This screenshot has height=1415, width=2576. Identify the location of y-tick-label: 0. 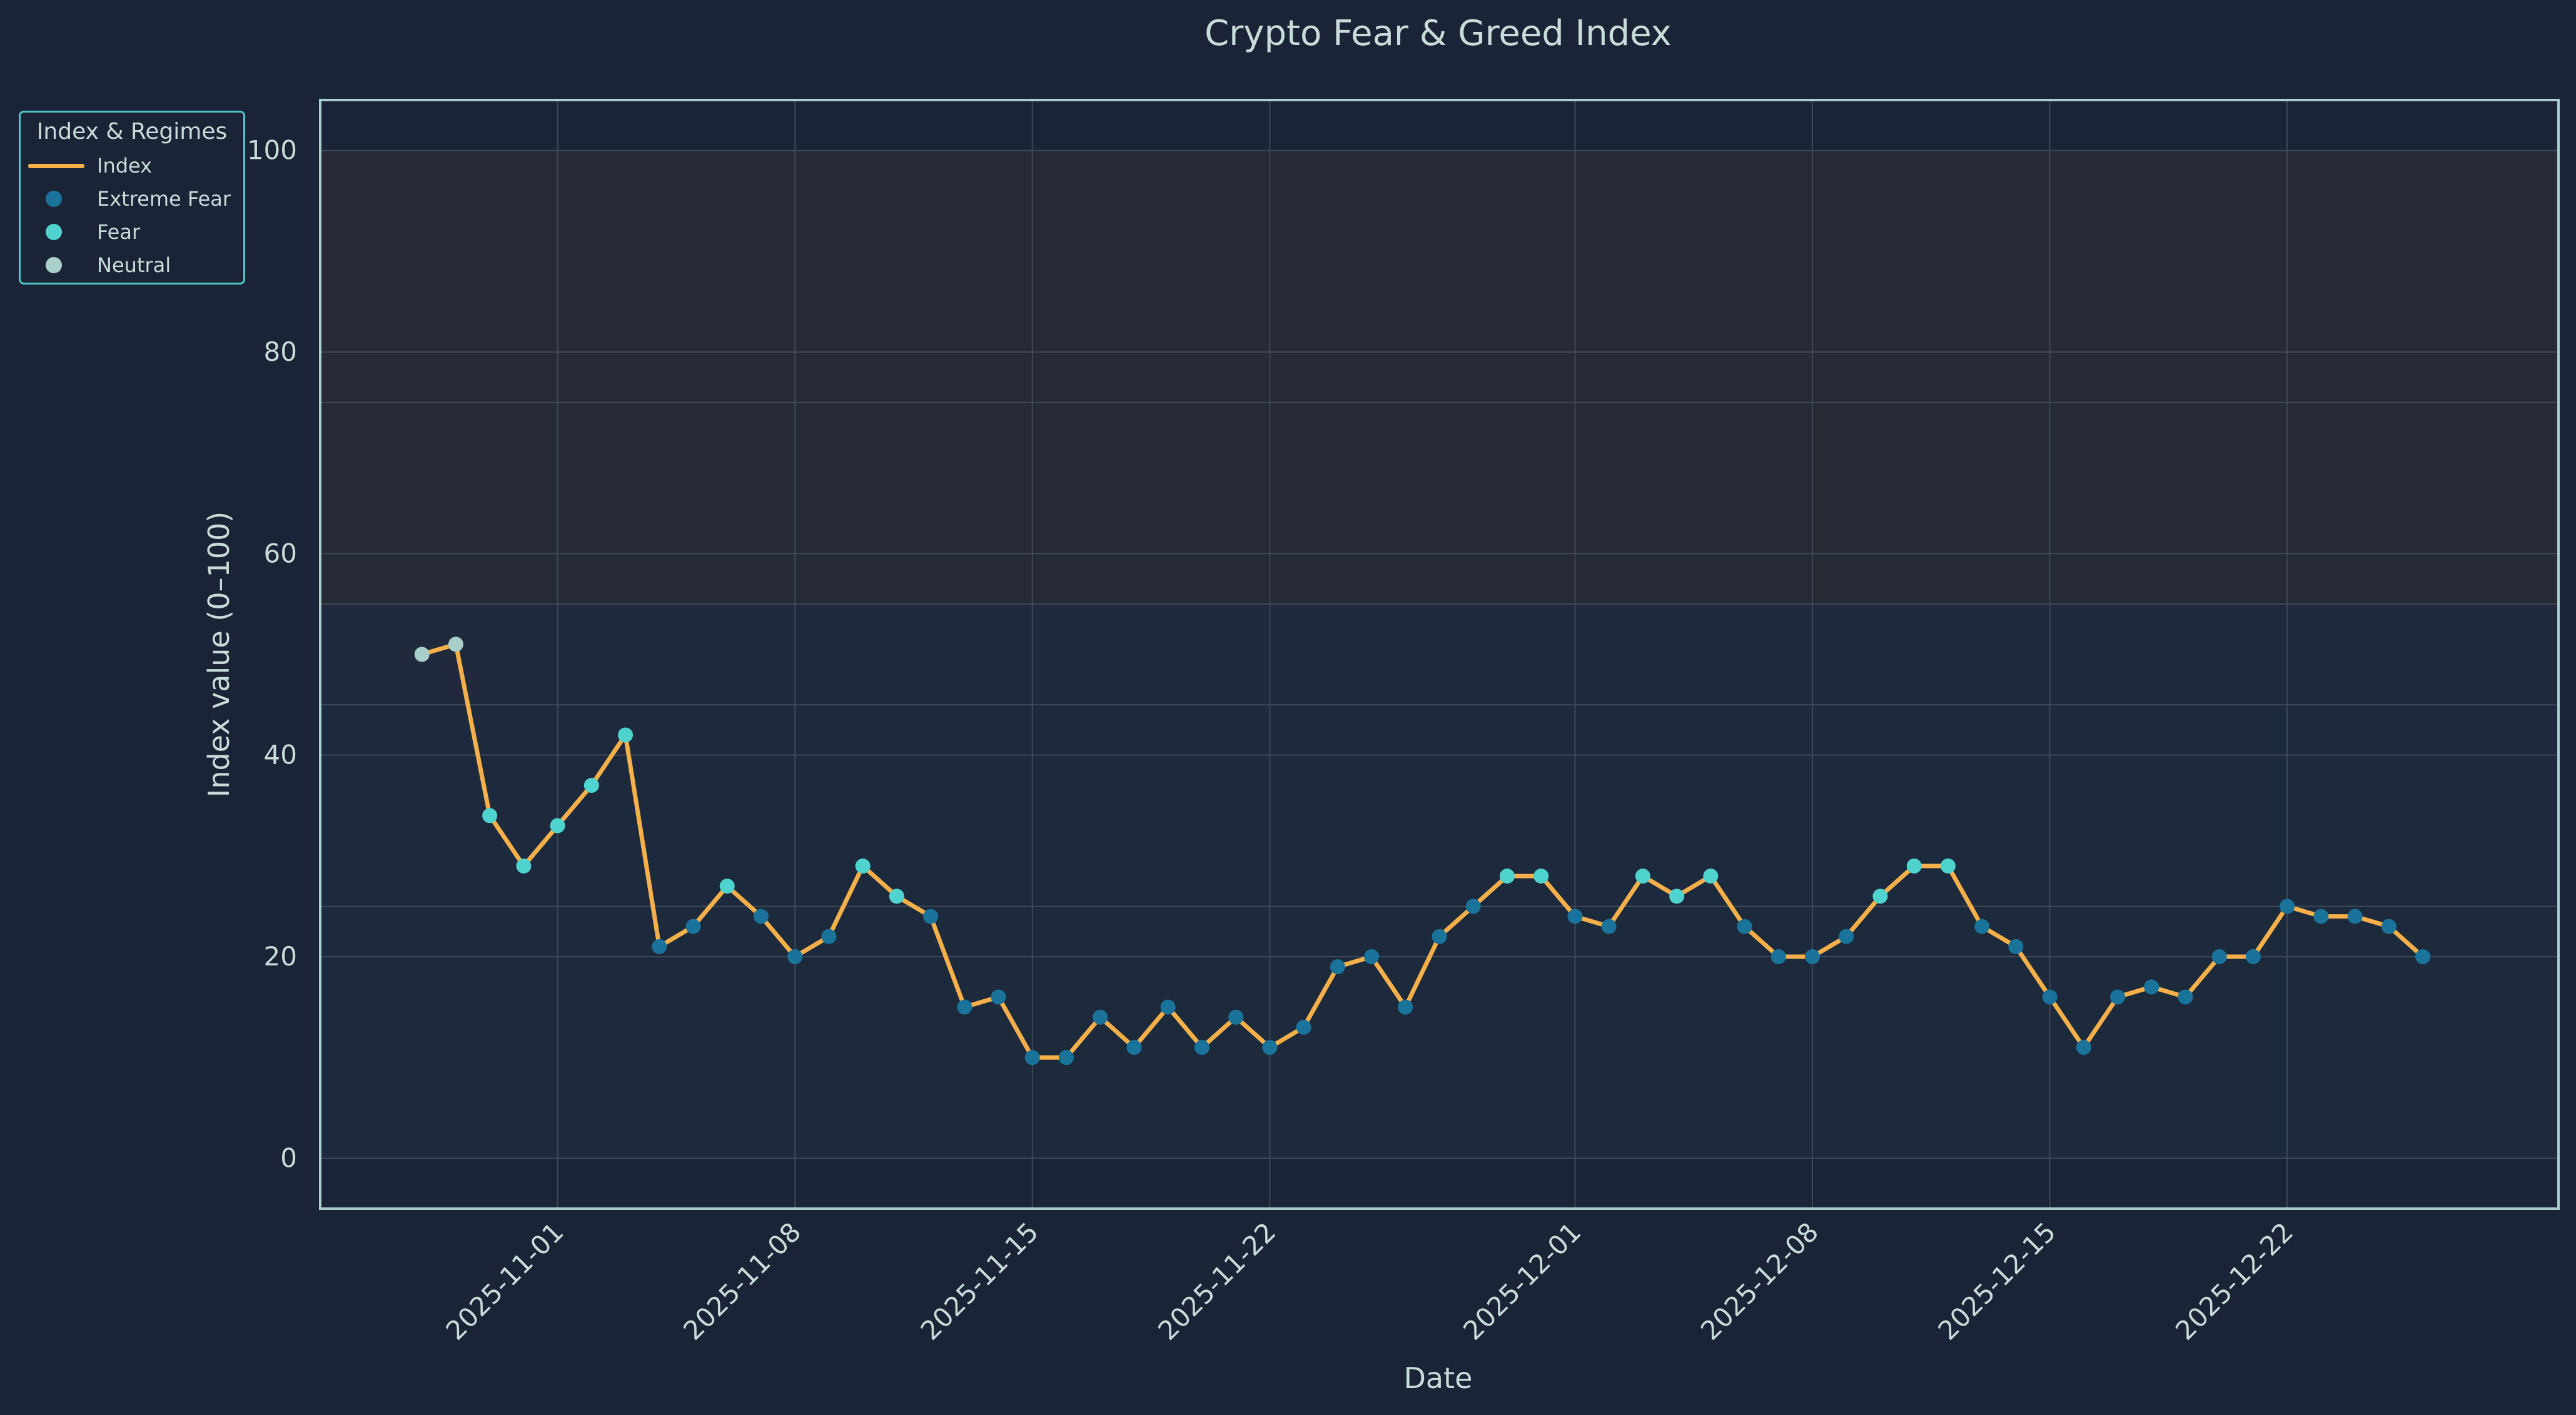
(288, 1157).